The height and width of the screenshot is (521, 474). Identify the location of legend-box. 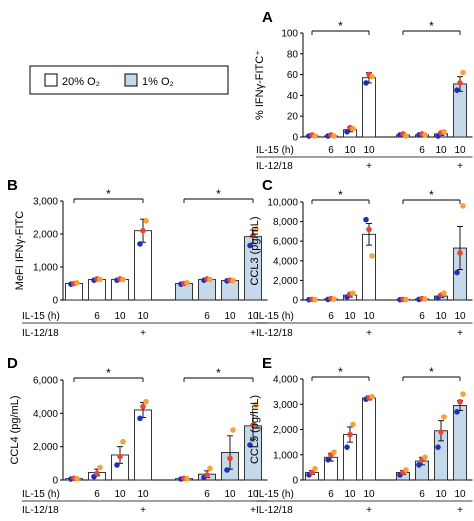
(129, 80).